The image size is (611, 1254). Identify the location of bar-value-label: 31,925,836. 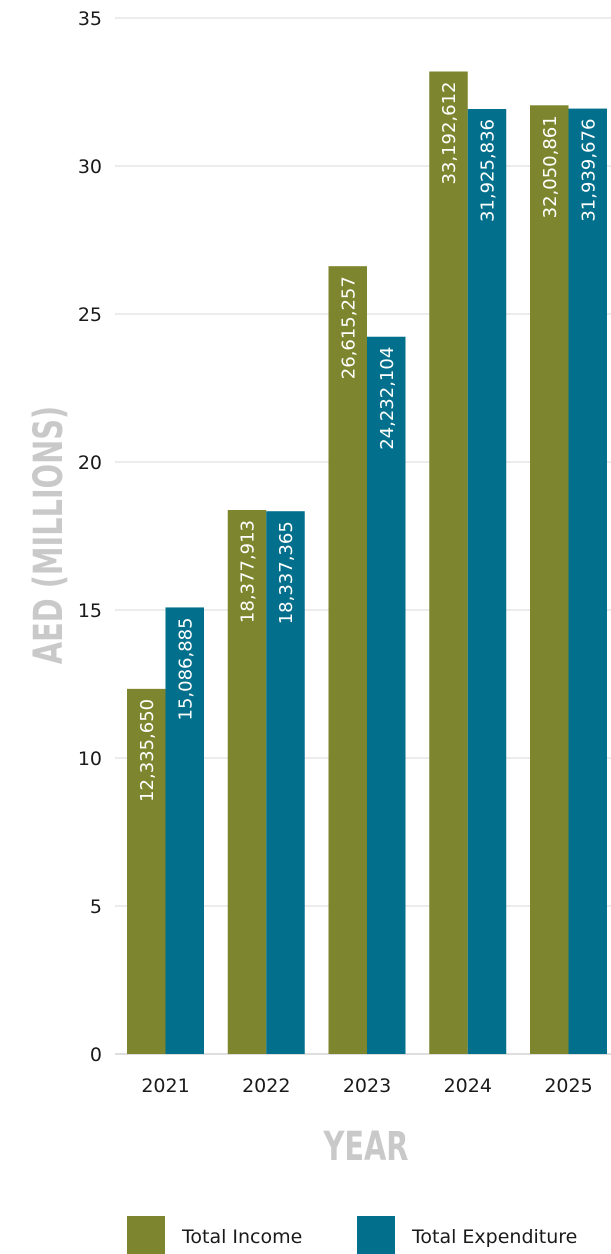
(488, 170).